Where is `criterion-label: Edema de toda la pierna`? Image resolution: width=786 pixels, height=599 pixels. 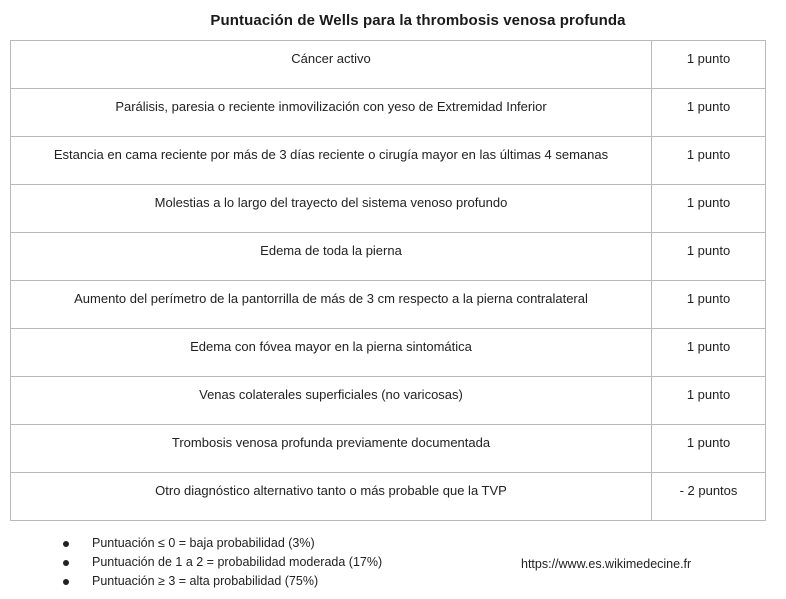 criterion-label: Edema de toda la pierna is located at coordinates (331, 256).